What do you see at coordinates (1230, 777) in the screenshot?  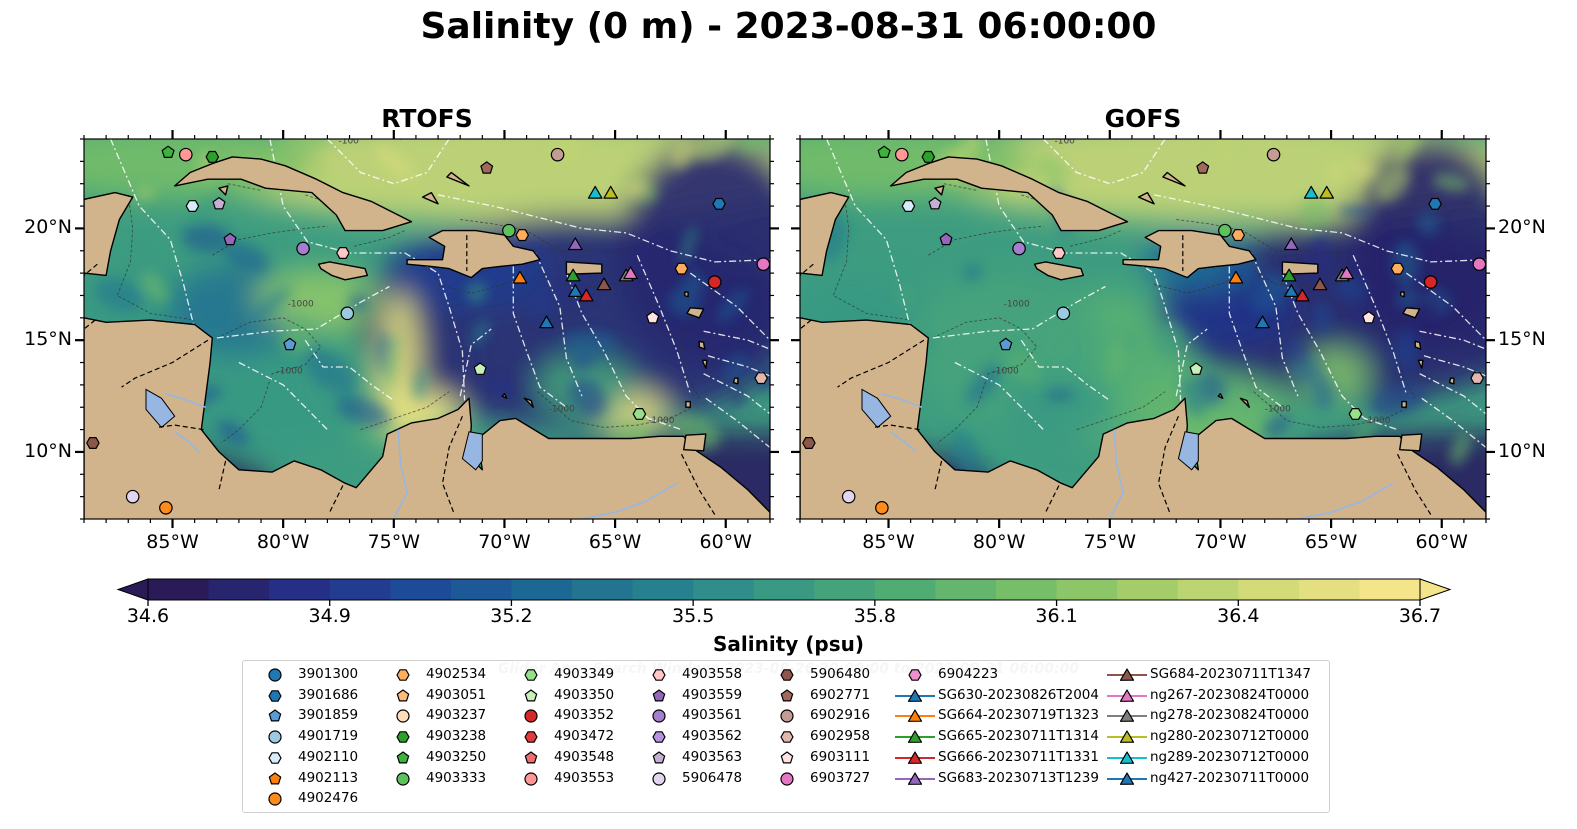 I see `legend-label: ng427-20230711T0000` at bounding box center [1230, 777].